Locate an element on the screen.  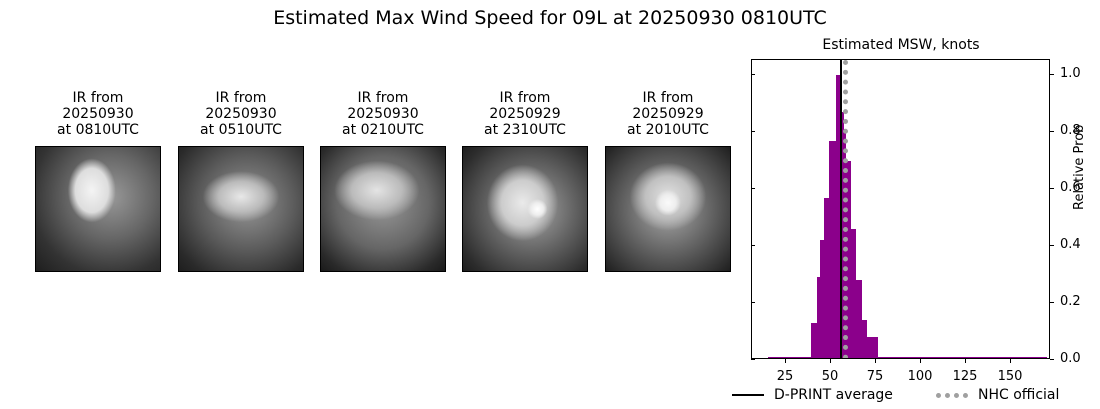
x-tick-label: 100 is located at coordinates (920, 376).